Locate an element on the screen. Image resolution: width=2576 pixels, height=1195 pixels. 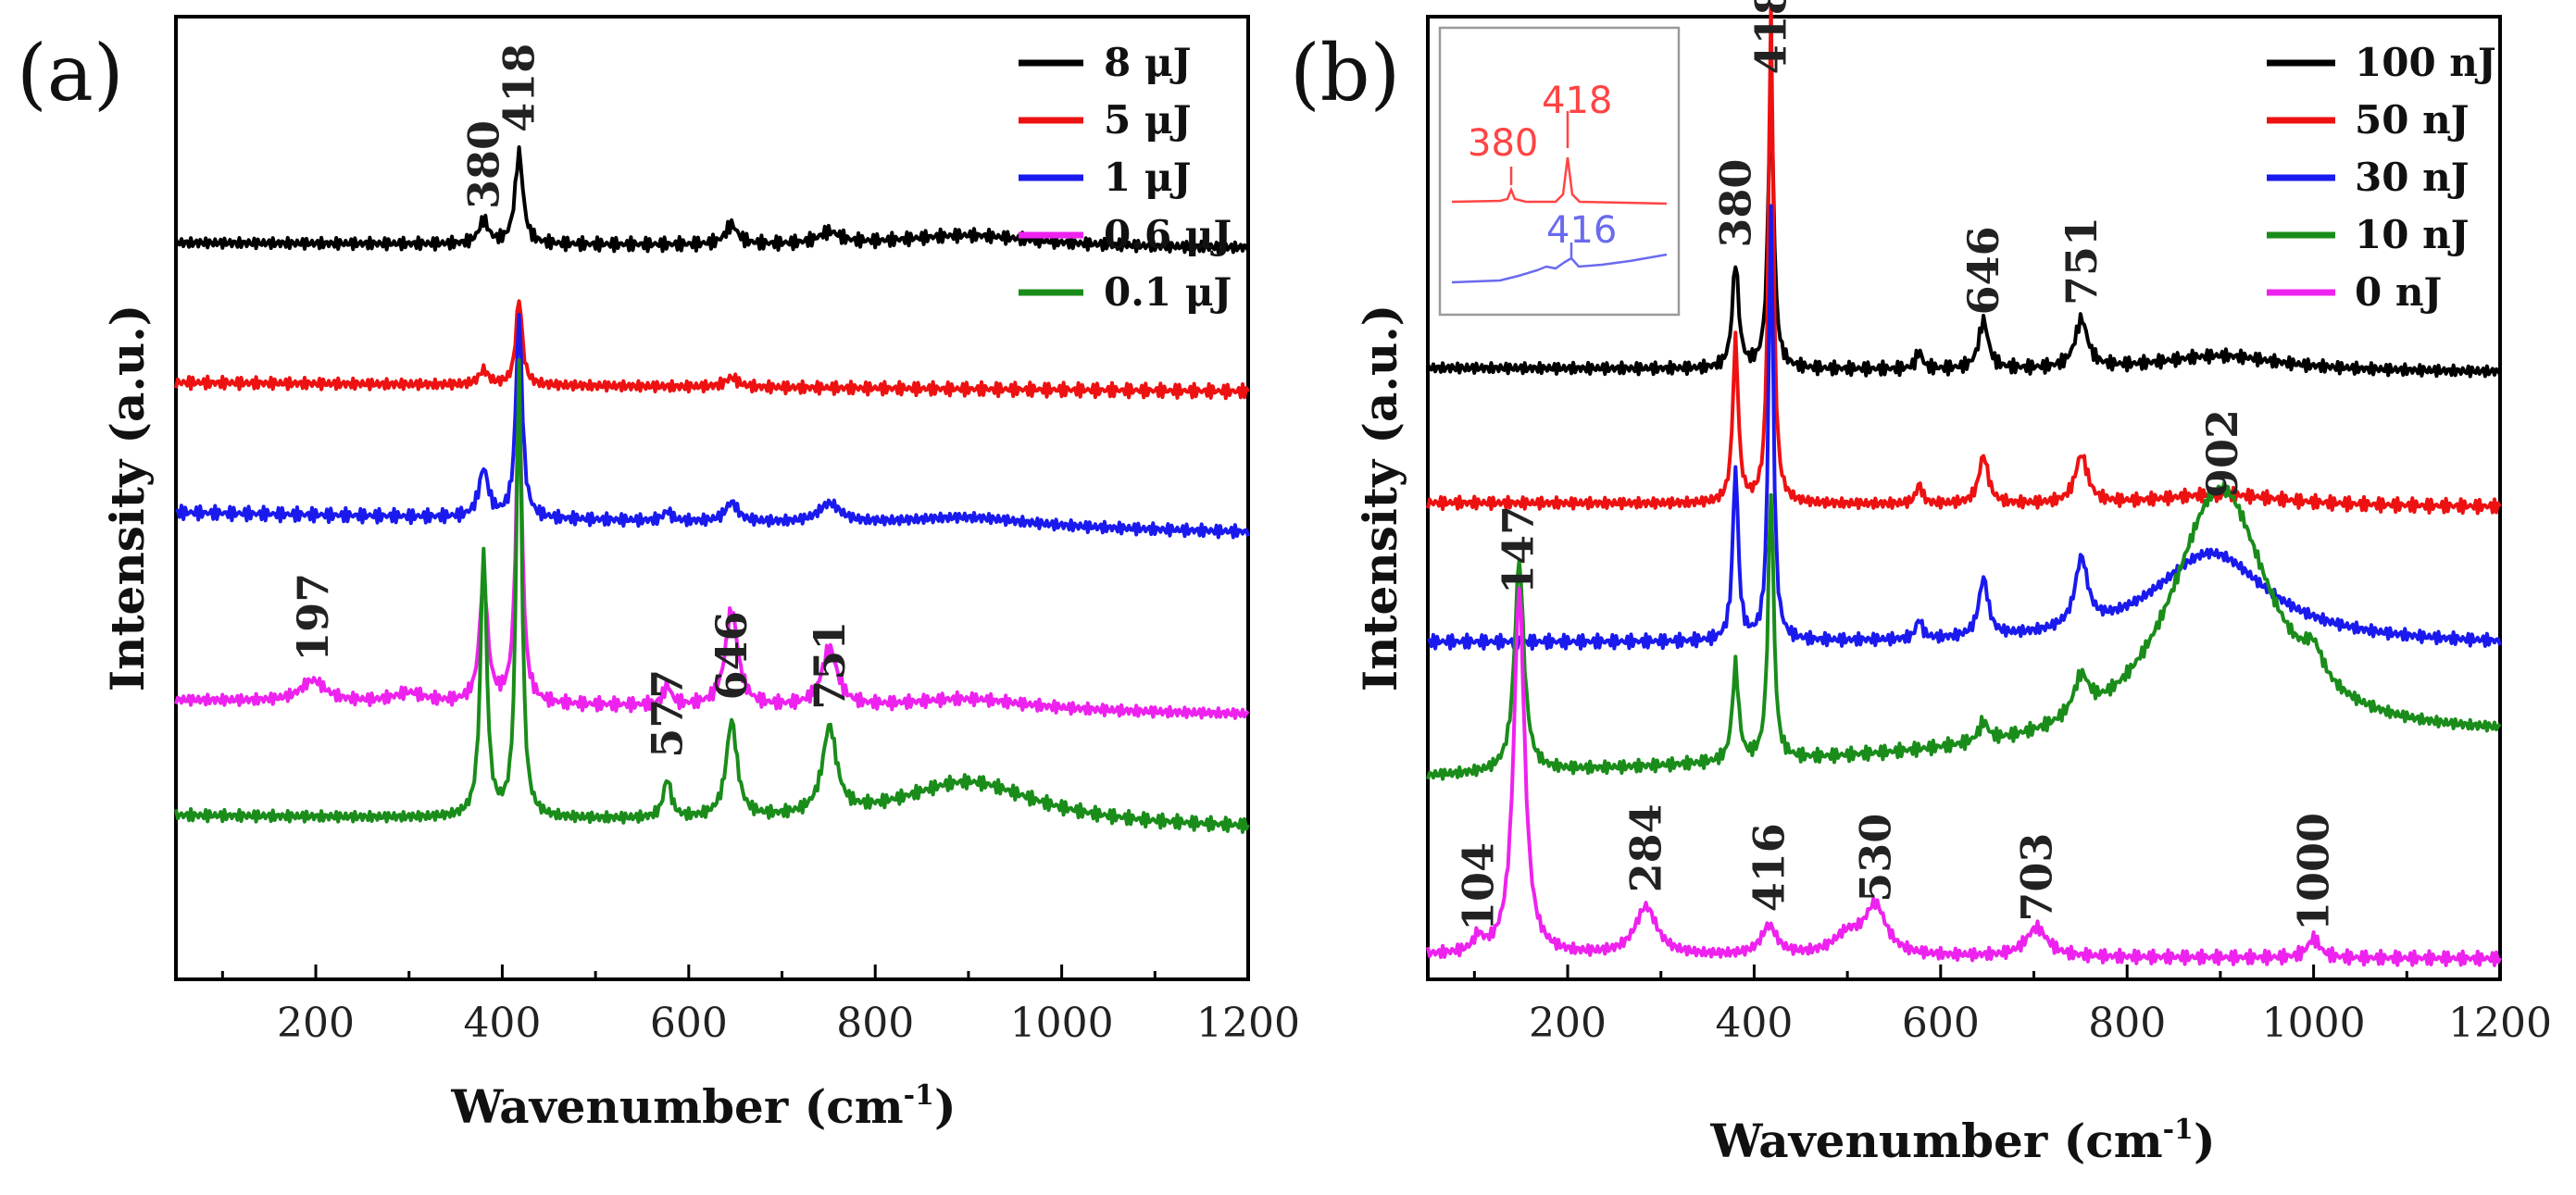
legend-label: 100 nJ is located at coordinates (2425, 63).